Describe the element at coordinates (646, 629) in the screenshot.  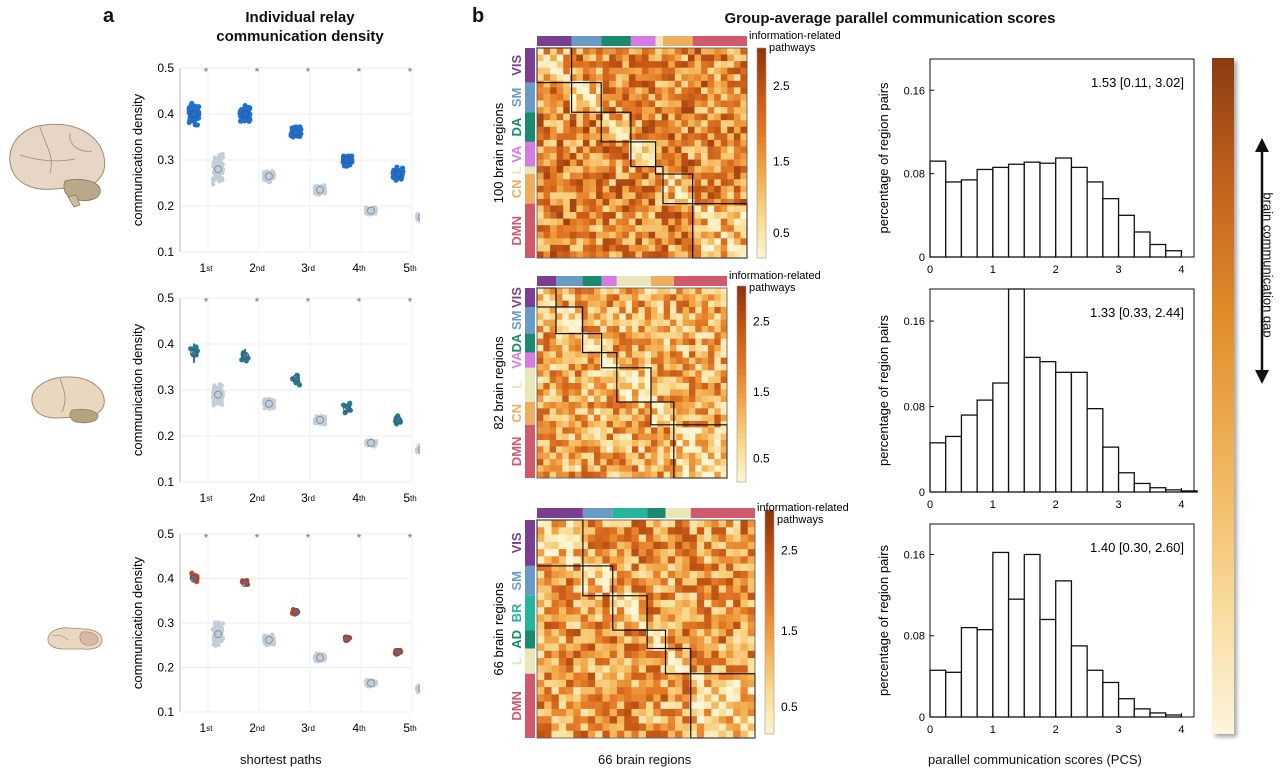
I see `heatmap-frame` at that location.